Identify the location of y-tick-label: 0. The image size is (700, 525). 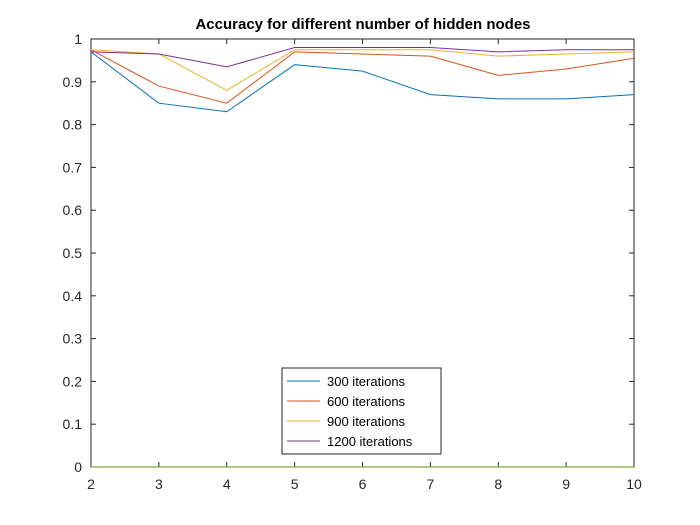
(78, 467).